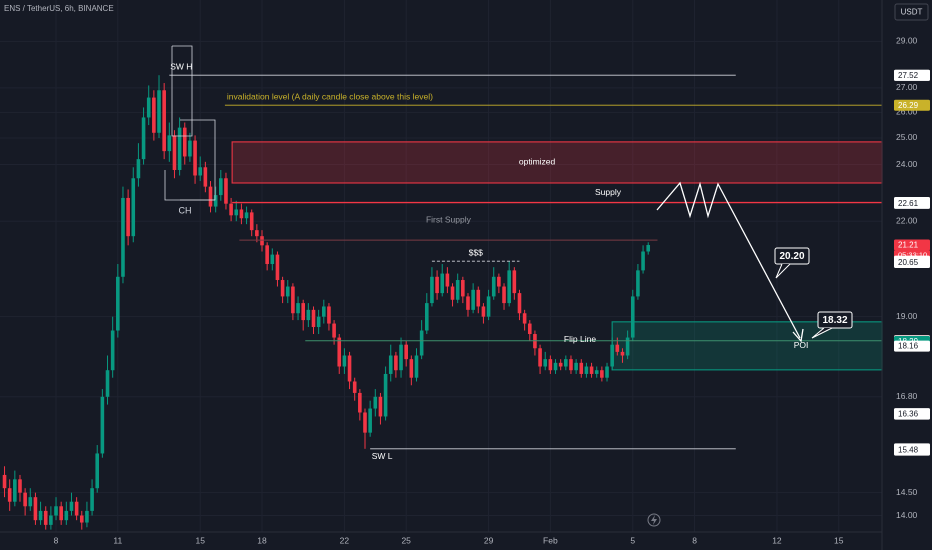 Image resolution: width=932 pixels, height=550 pixels. I want to click on header: ENS / TetherUS, 6h, BINANCE, so click(59, 8).